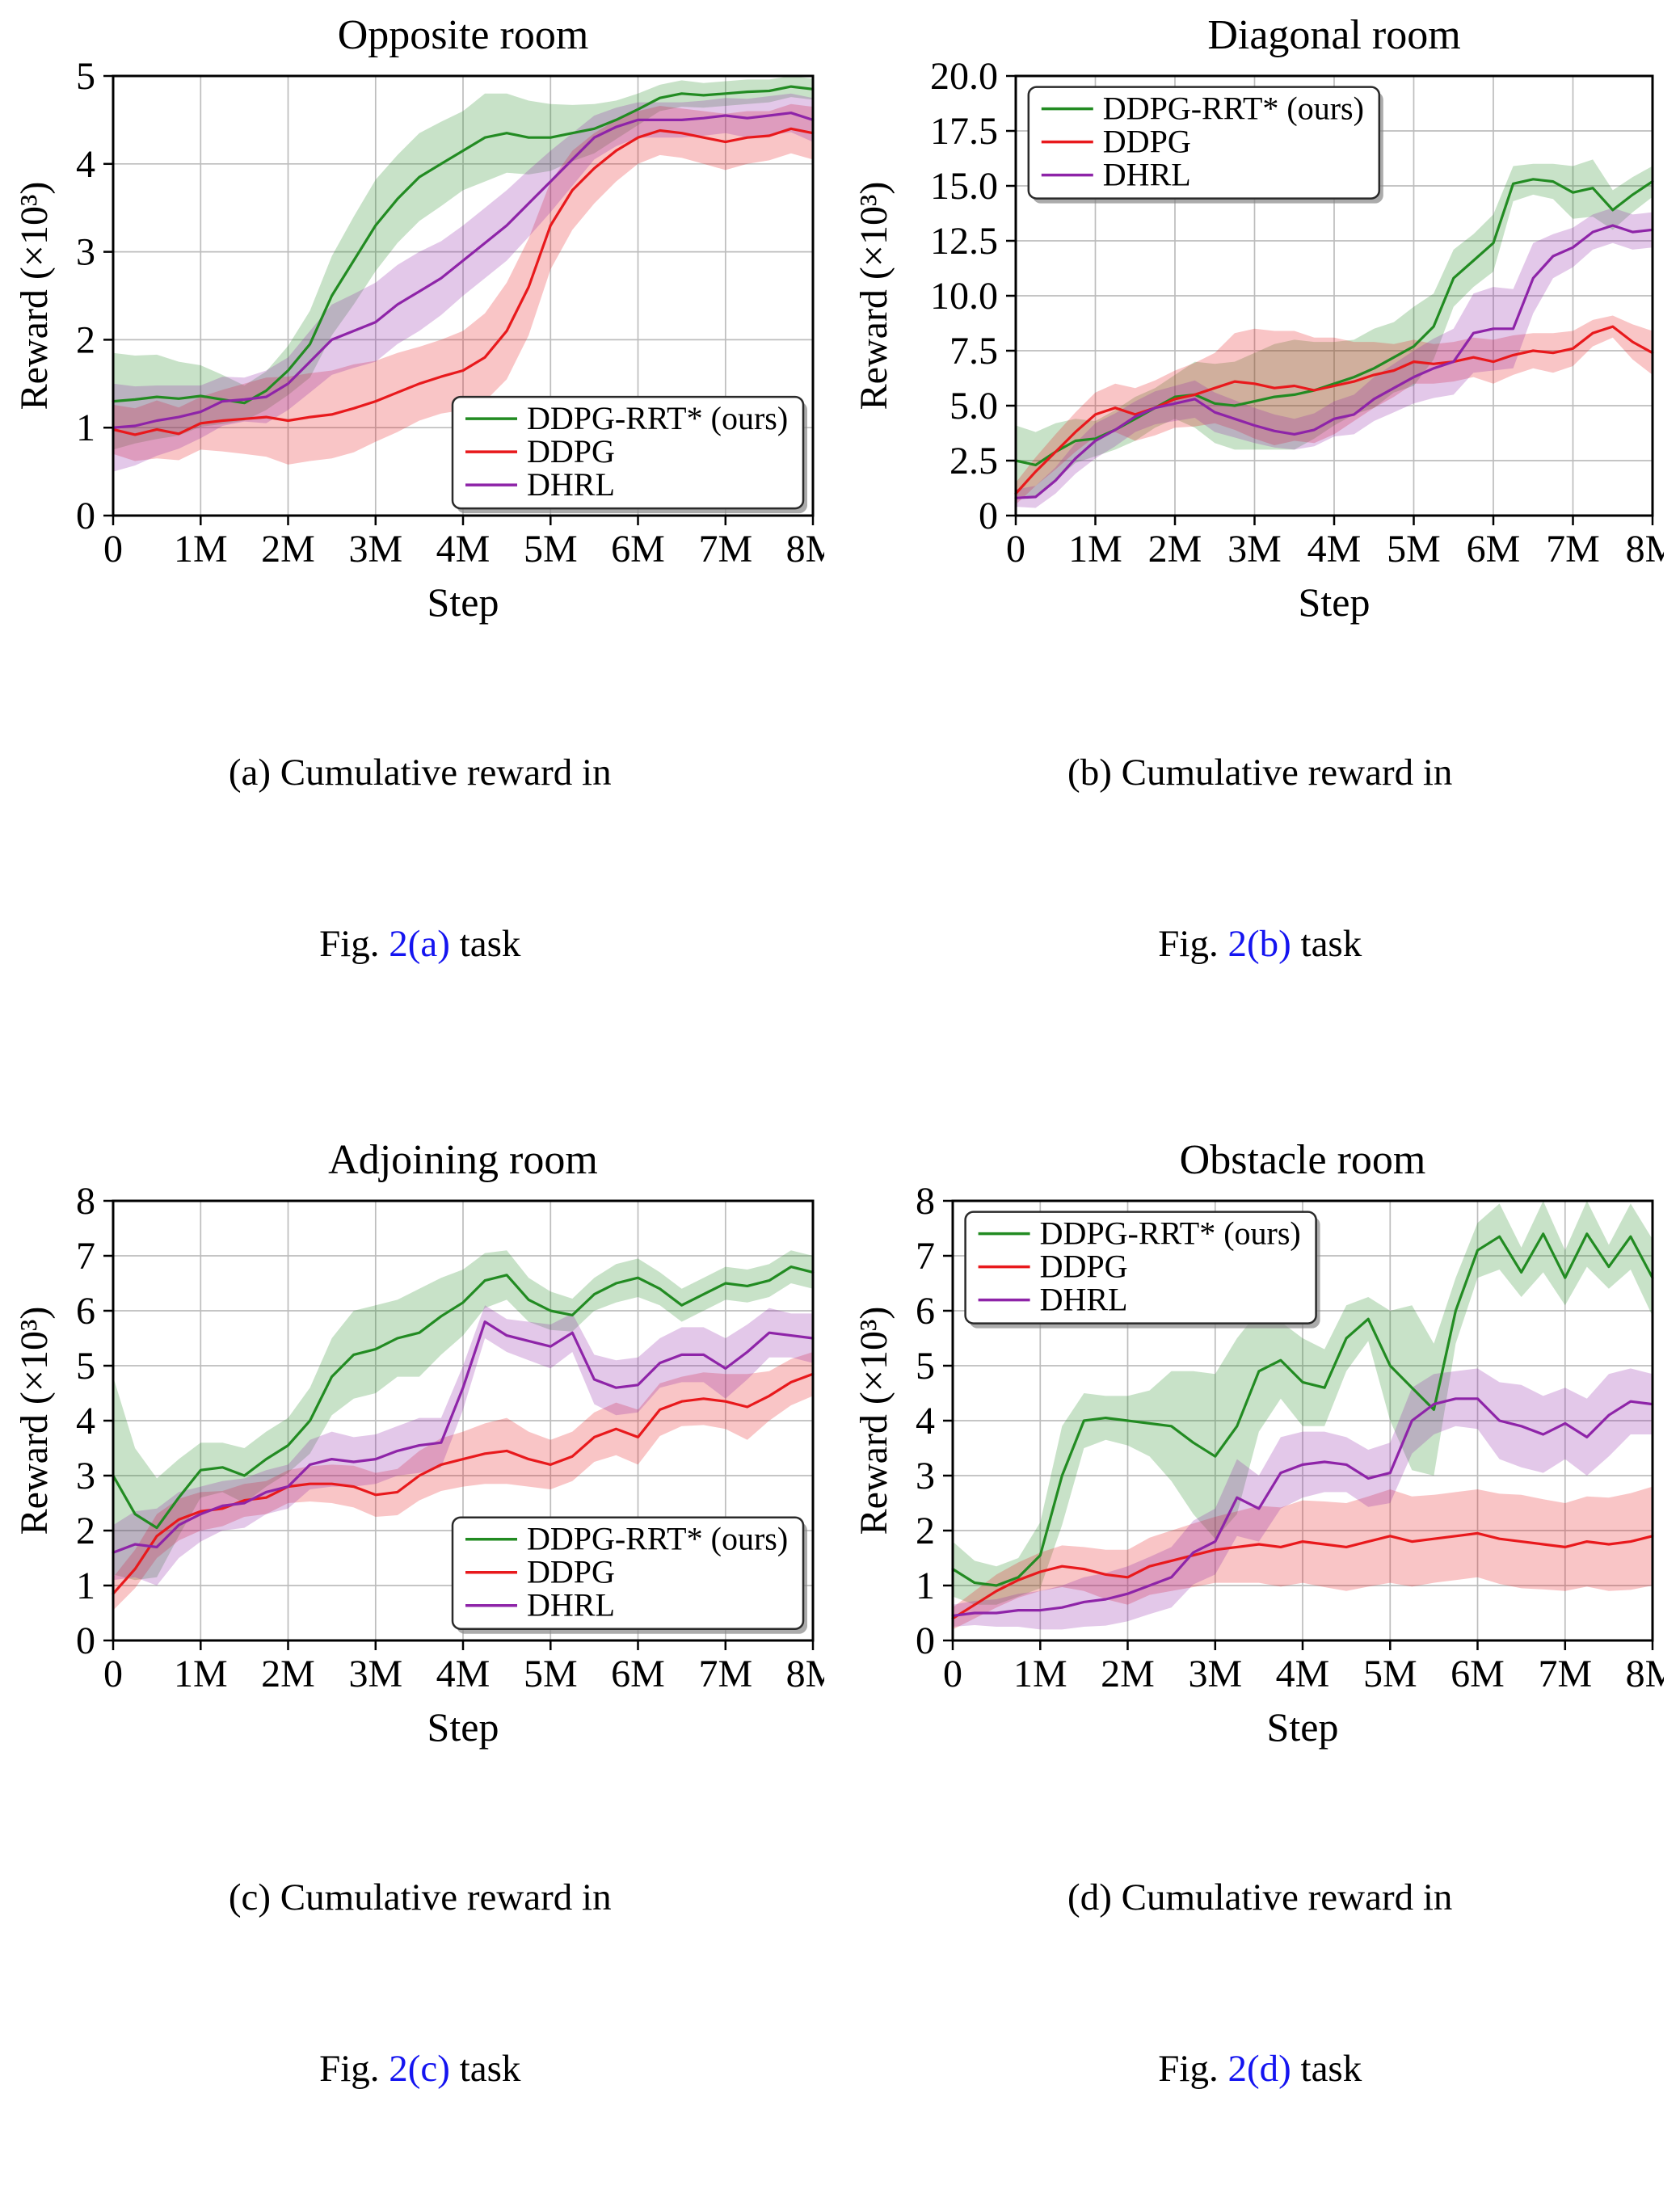 Image resolution: width=1680 pixels, height=2211 pixels. Describe the element at coordinates (1259, 1983) in the screenshot. I see `caption-d: (d) Cumulative reward in Fig. 2(d) task` at that location.